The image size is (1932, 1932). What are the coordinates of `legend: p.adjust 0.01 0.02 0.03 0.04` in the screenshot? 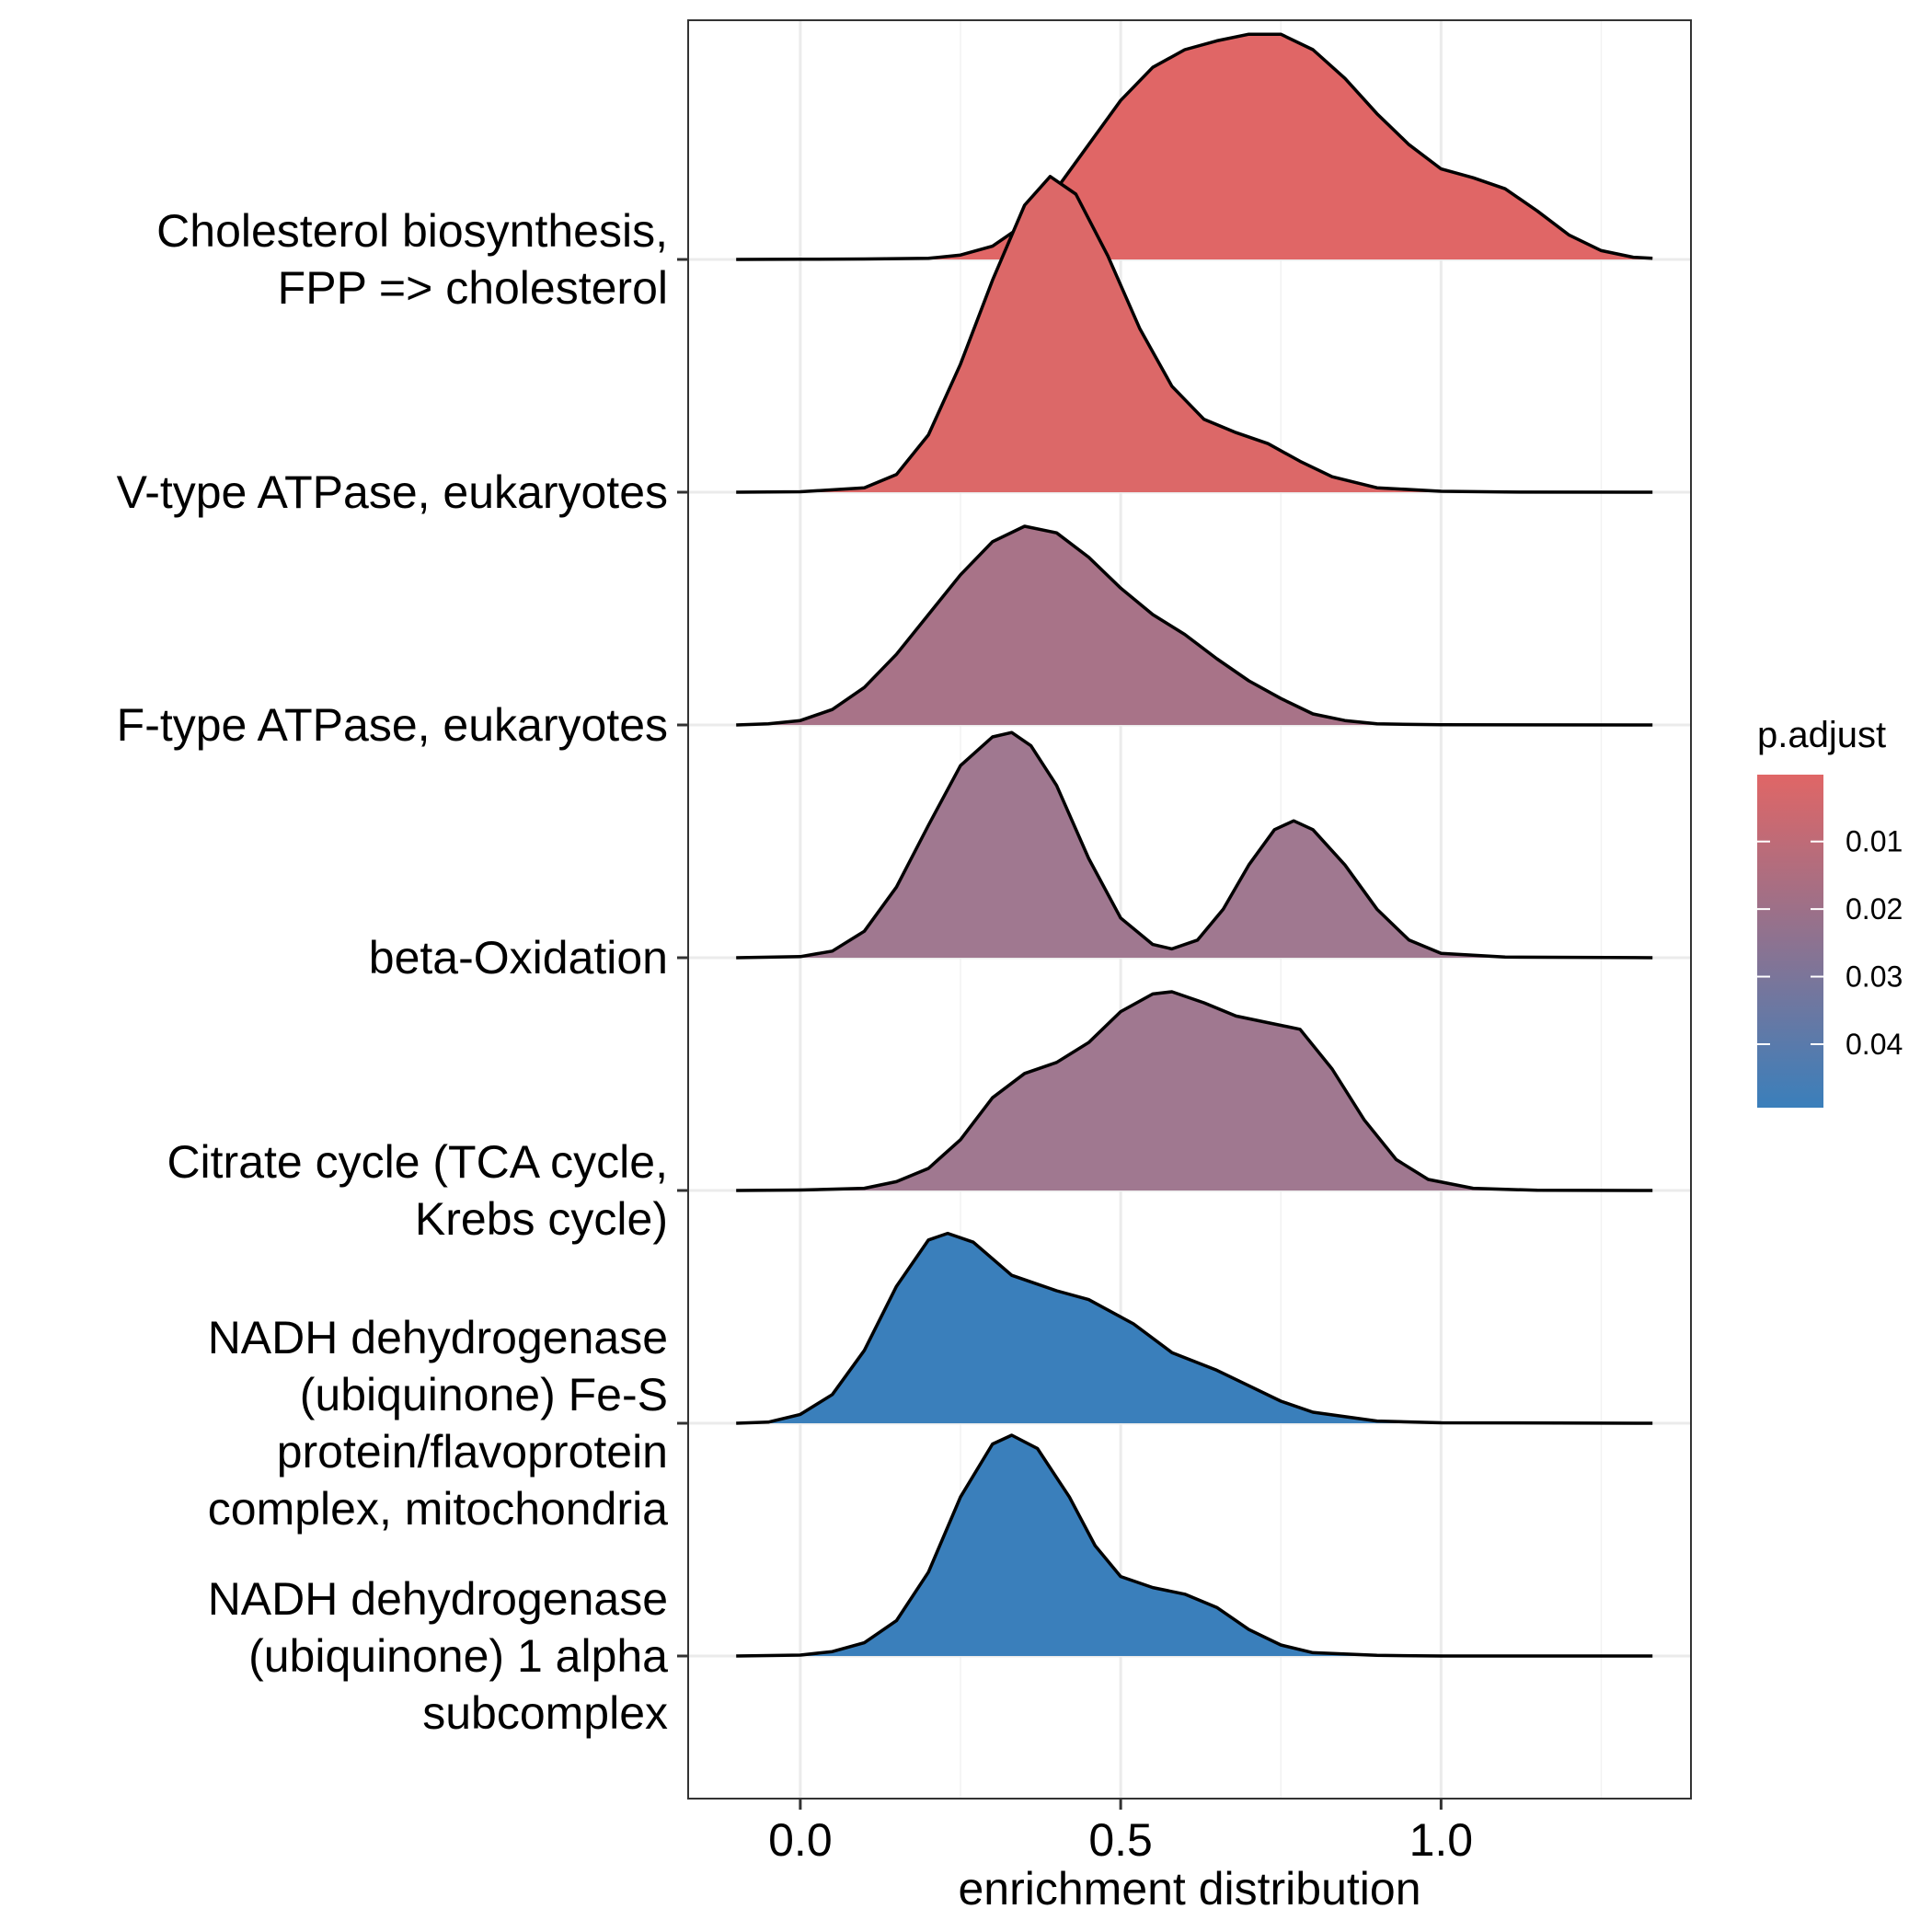 It's located at (1830, 911).